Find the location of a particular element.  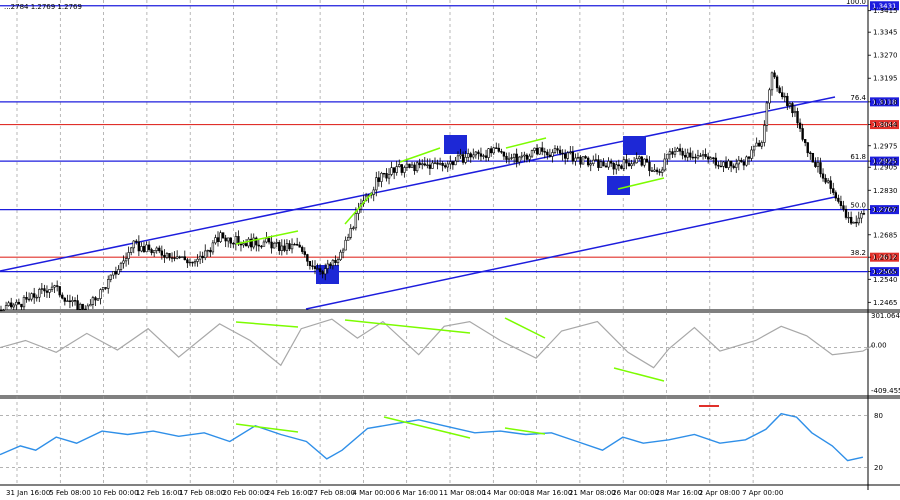

level-price-text: 1.2612 is located at coordinates (884, 258).